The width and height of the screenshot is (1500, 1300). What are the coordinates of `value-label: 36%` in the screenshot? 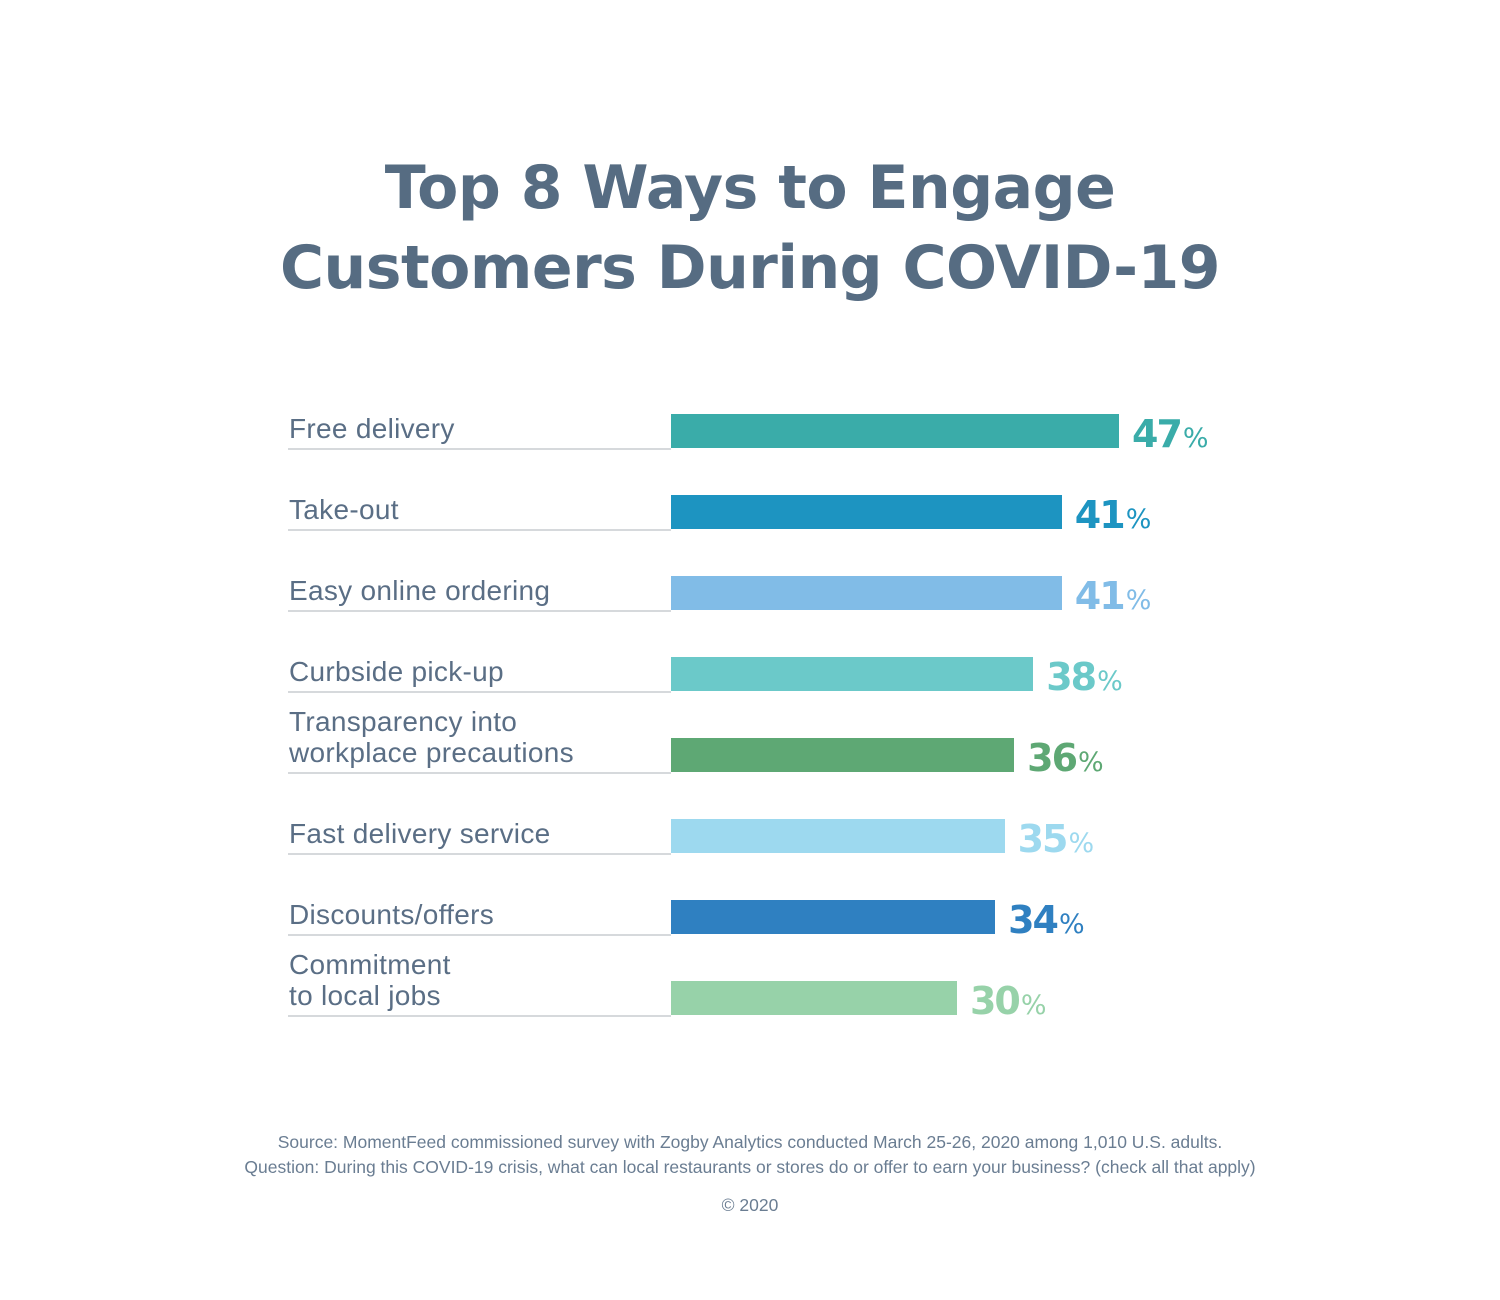 It's located at (1065, 758).